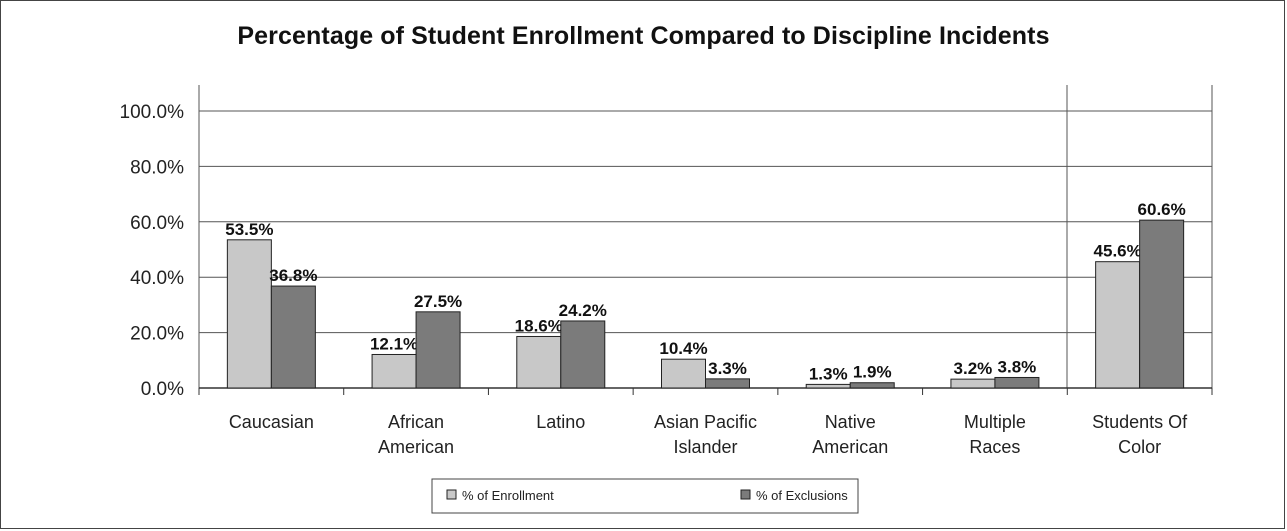  Describe the element at coordinates (973, 368) in the screenshot. I see `data-label: 3.2%` at that location.